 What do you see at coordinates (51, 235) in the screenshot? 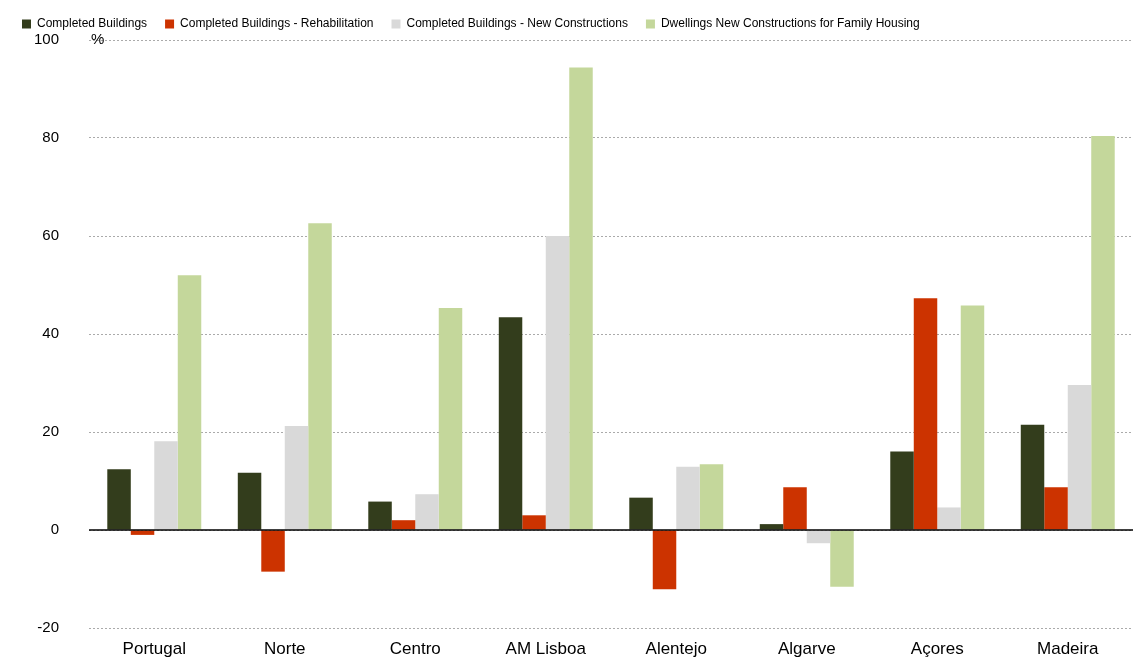
I see `y-tick-label: 60` at bounding box center [51, 235].